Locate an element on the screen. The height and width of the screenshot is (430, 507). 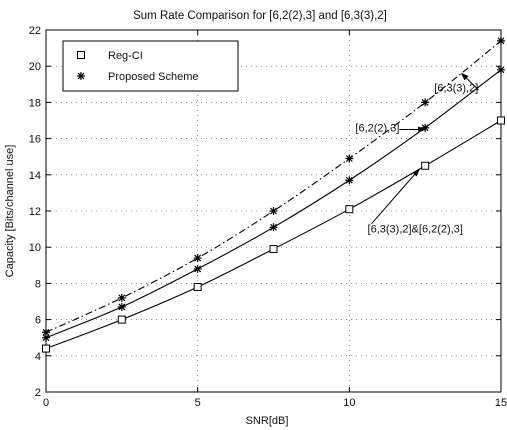
y-tick-label: 22 is located at coordinates (35, 31).